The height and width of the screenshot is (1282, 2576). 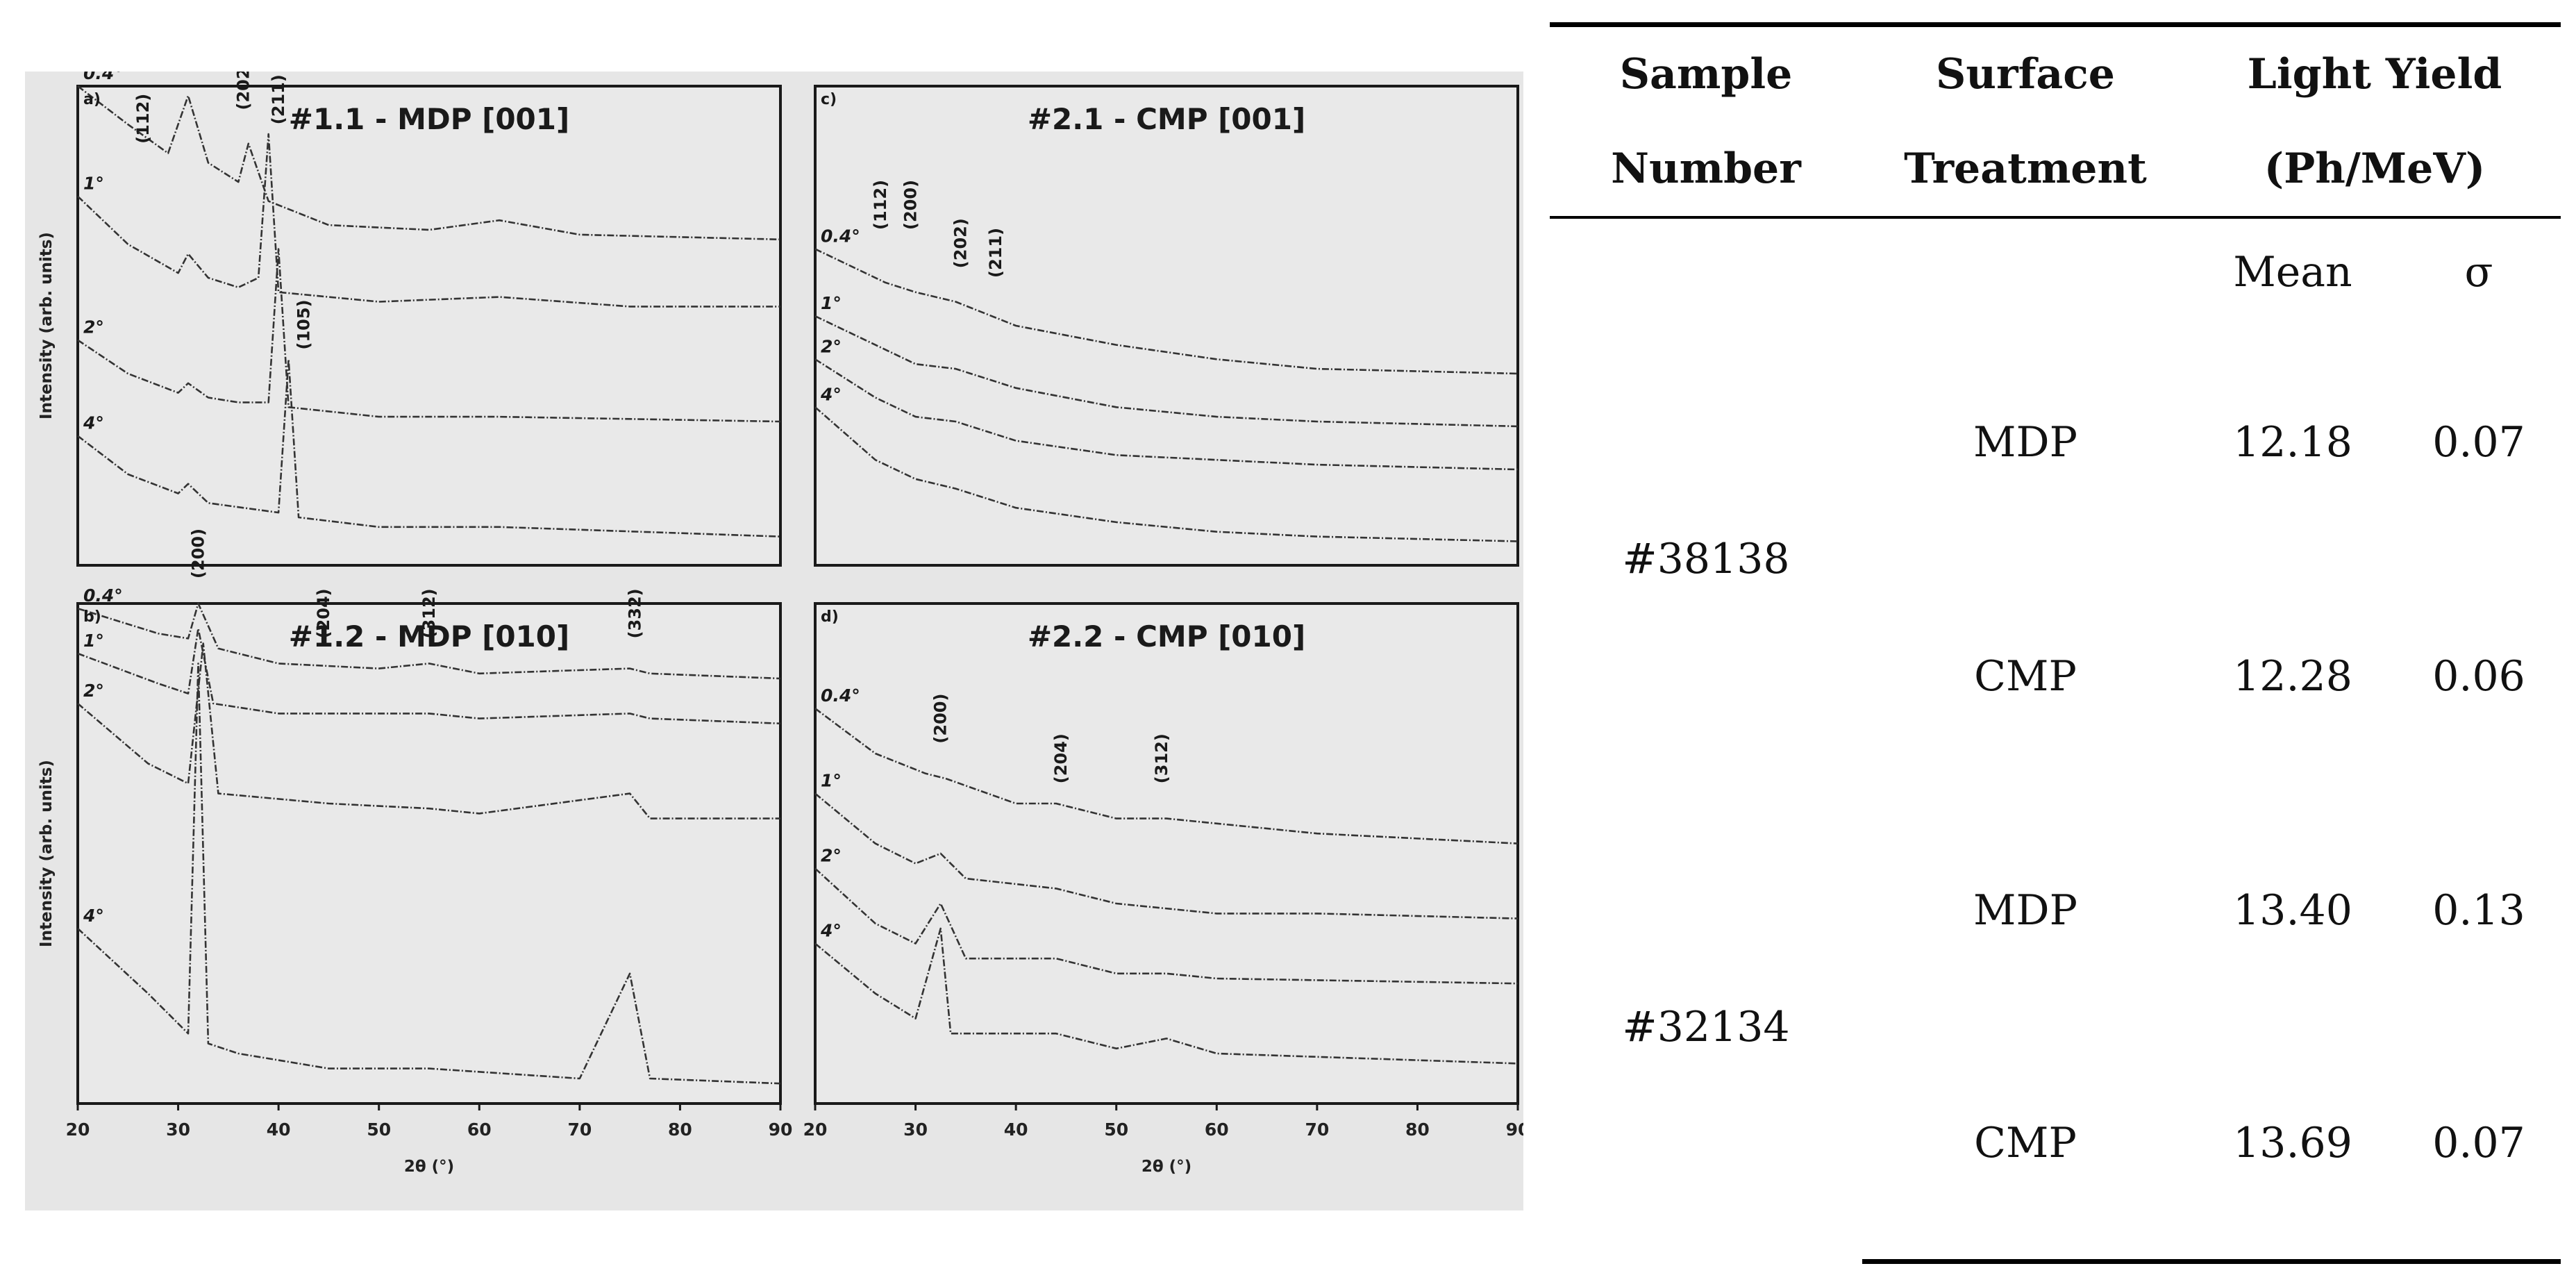 I want to click on subheader-row: Mean σ, so click(x=2055, y=271).